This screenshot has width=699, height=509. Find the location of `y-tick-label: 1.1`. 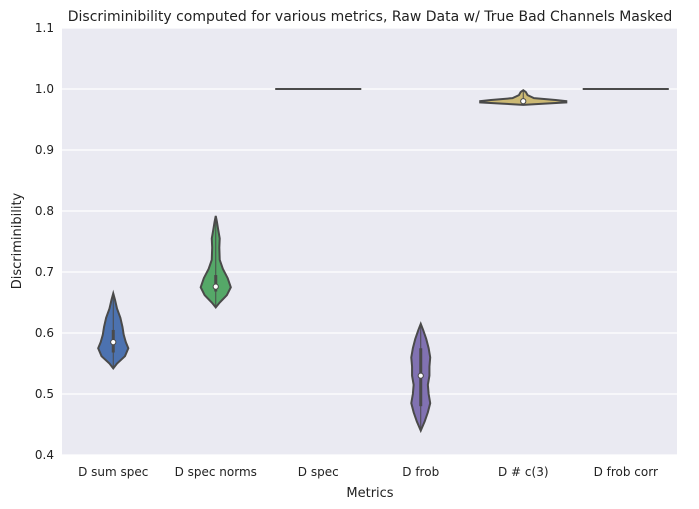

y-tick-label: 1.1 is located at coordinates (44, 28).